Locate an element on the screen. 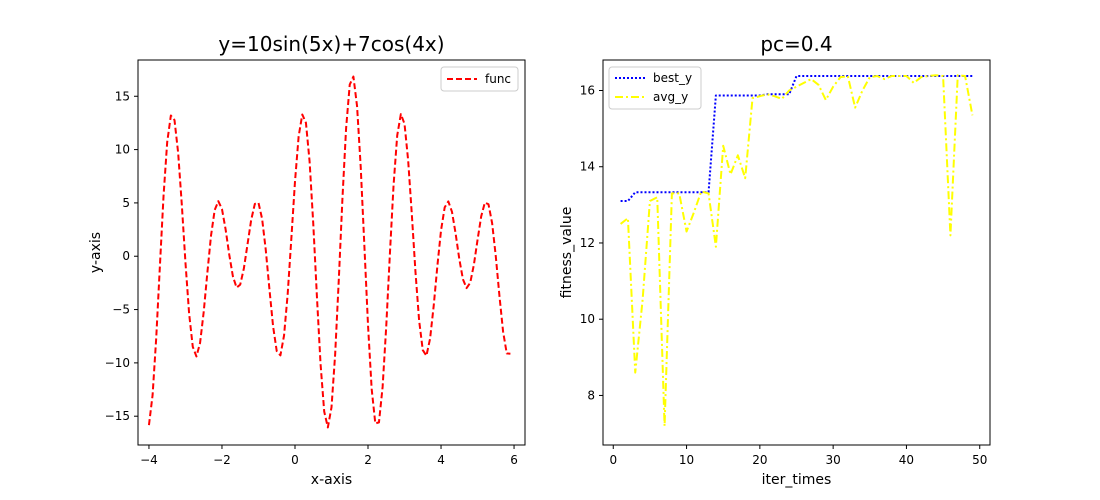  y-tick-label: −10 is located at coordinates (117, 363).